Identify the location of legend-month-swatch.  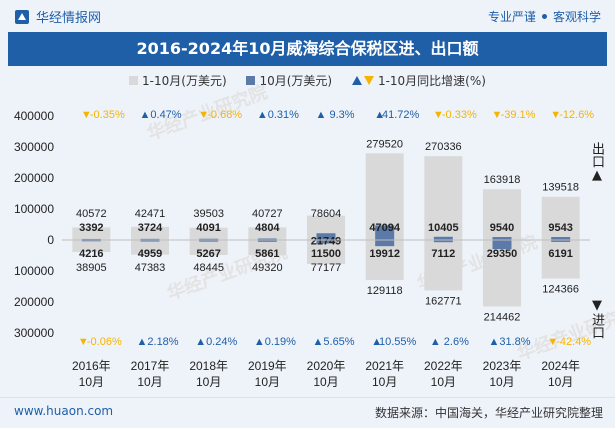
(251, 80).